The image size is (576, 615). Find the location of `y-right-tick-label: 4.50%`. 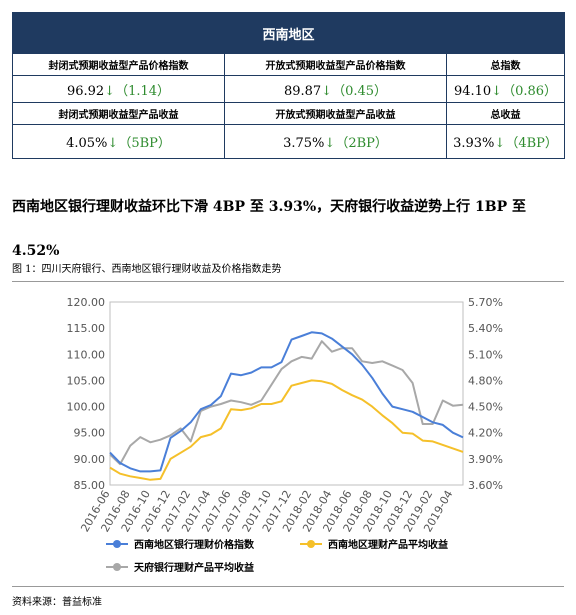

y-right-tick-label: 4.50% is located at coordinates (485, 407).